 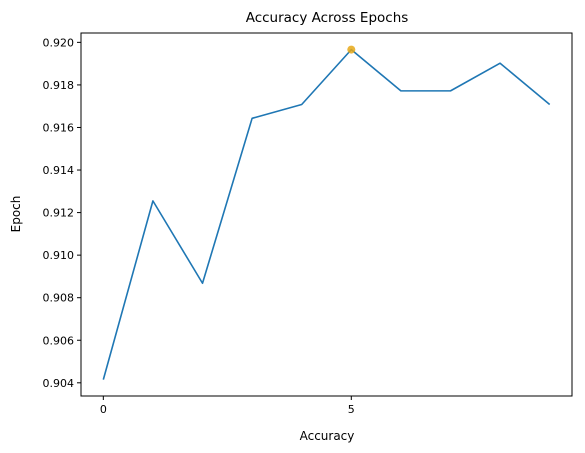 What do you see at coordinates (59, 340) in the screenshot?
I see `y-tick-label: 0.906` at bounding box center [59, 340].